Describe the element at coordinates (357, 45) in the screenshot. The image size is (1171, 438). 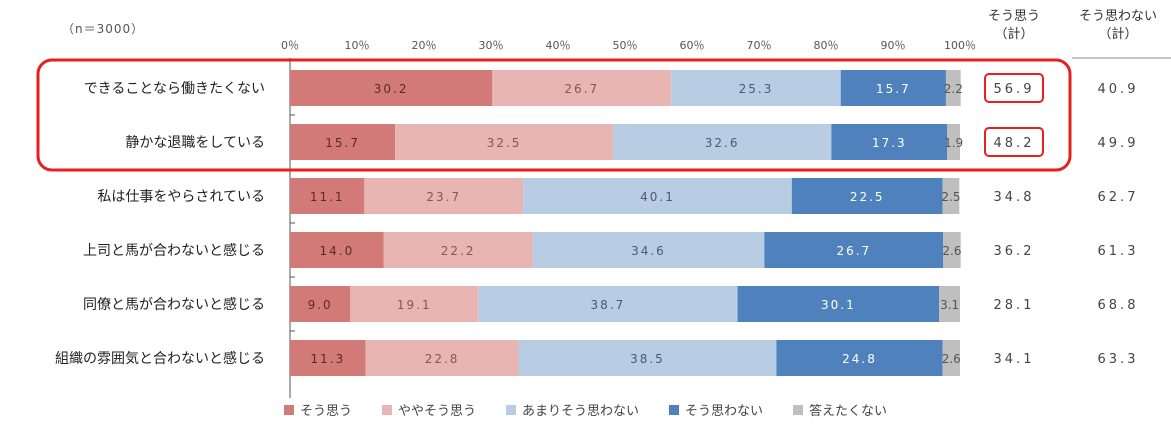
I see `x-tick-label: 10％` at that location.